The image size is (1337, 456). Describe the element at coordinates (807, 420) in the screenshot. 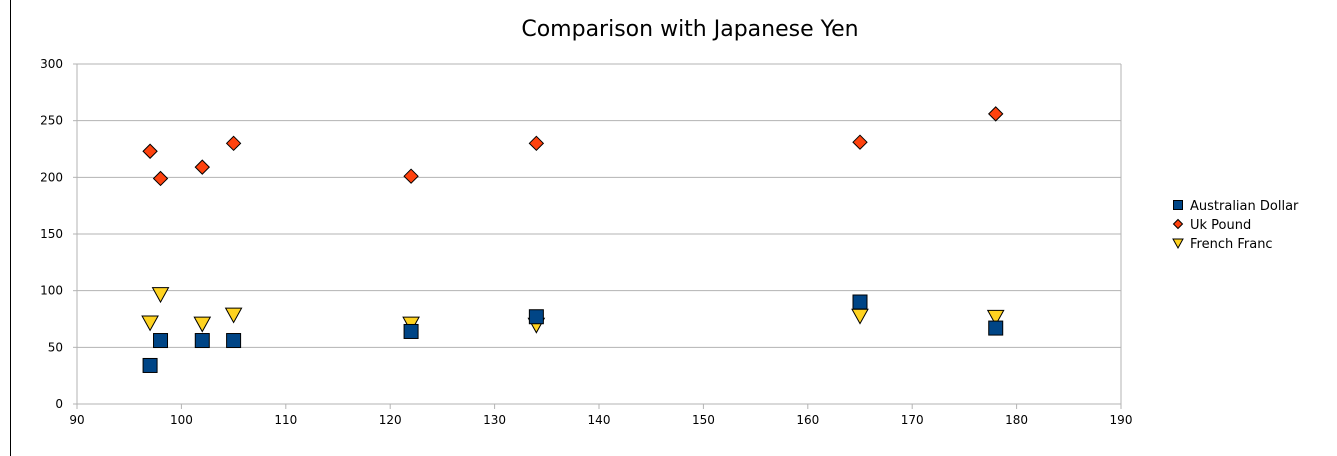

I see `x-tick-label: 160` at that location.